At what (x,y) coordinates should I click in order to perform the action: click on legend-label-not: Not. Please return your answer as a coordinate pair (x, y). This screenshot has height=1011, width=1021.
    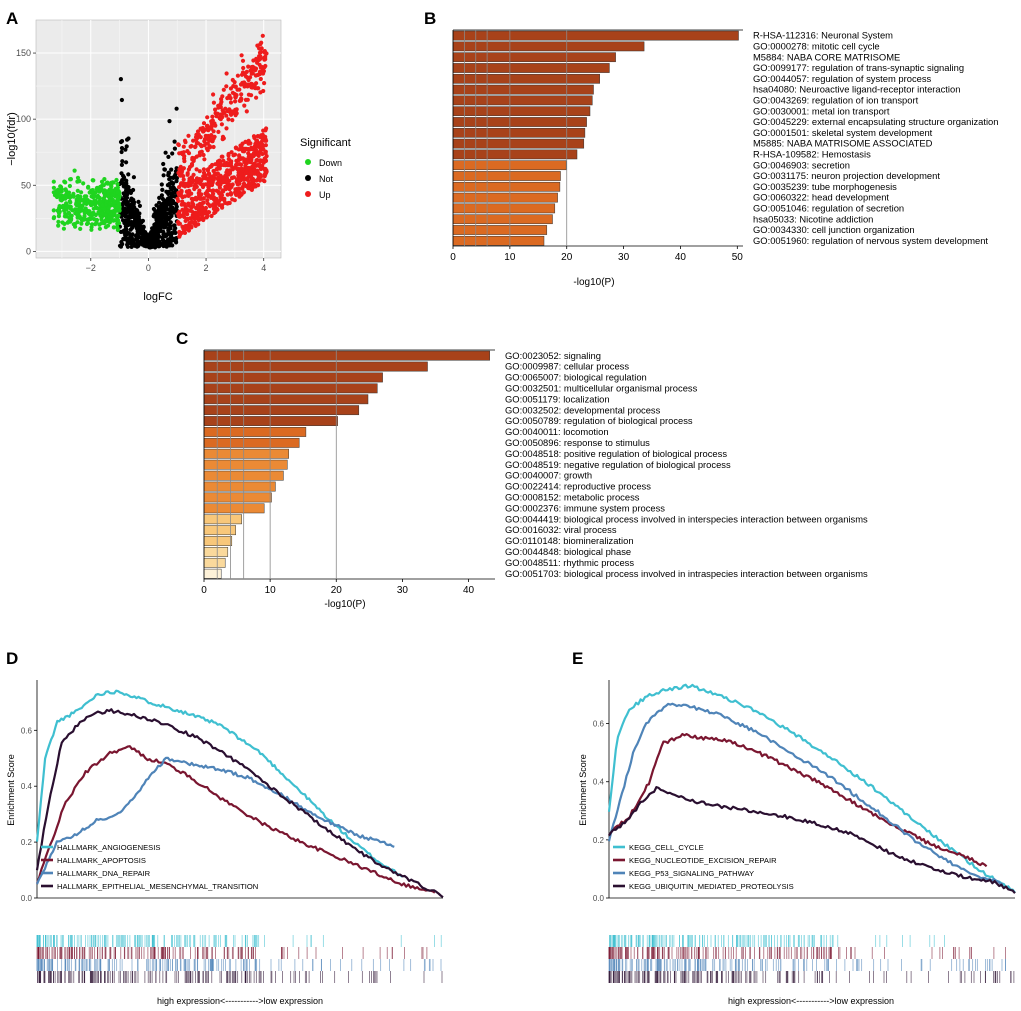
    Looking at the image, I should click on (326, 179).